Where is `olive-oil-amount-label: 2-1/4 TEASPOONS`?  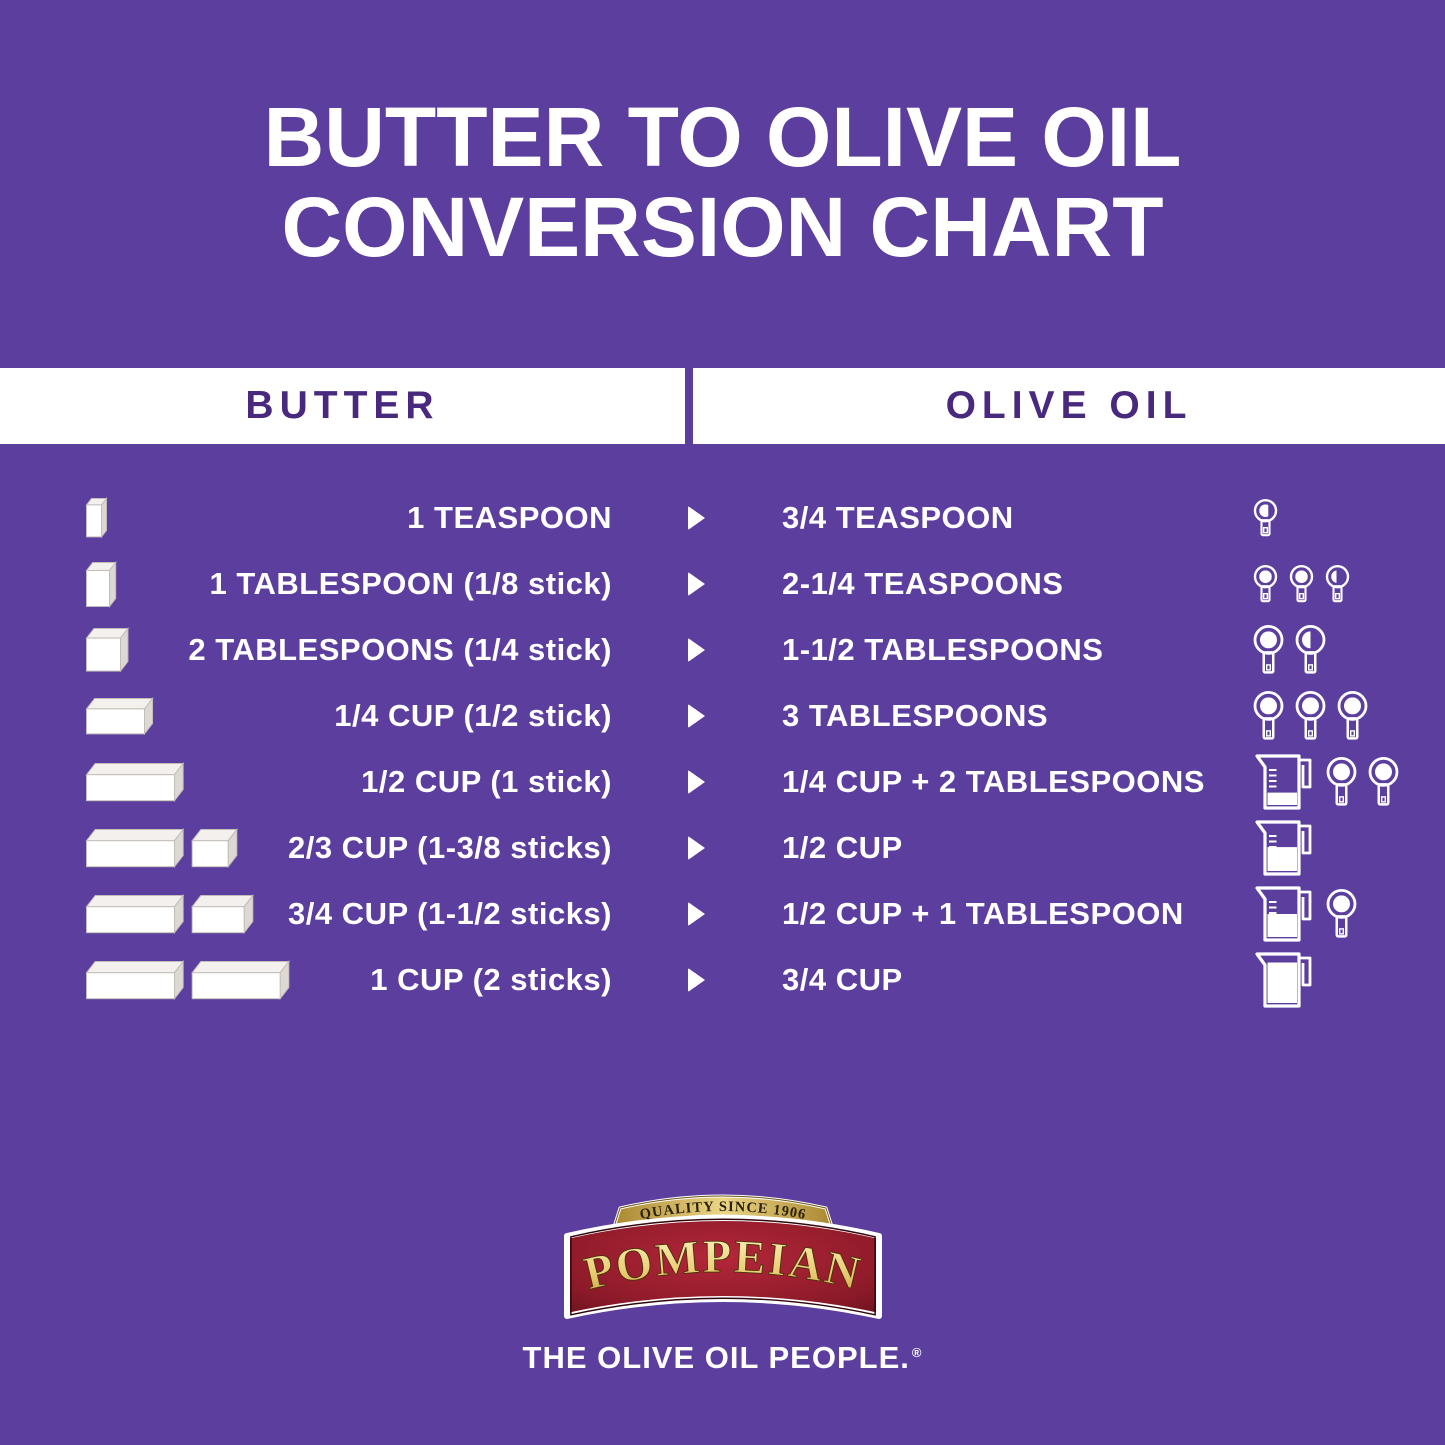
olive-oil-amount-label: 2-1/4 TEASPOONS is located at coordinates (923, 583).